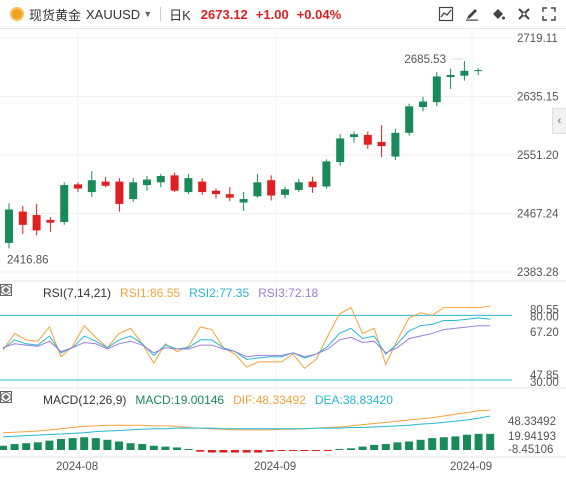 The width and height of the screenshot is (566, 481). What do you see at coordinates (353, 400) in the screenshot?
I see `dea-value: DEA:38.83420` at bounding box center [353, 400].